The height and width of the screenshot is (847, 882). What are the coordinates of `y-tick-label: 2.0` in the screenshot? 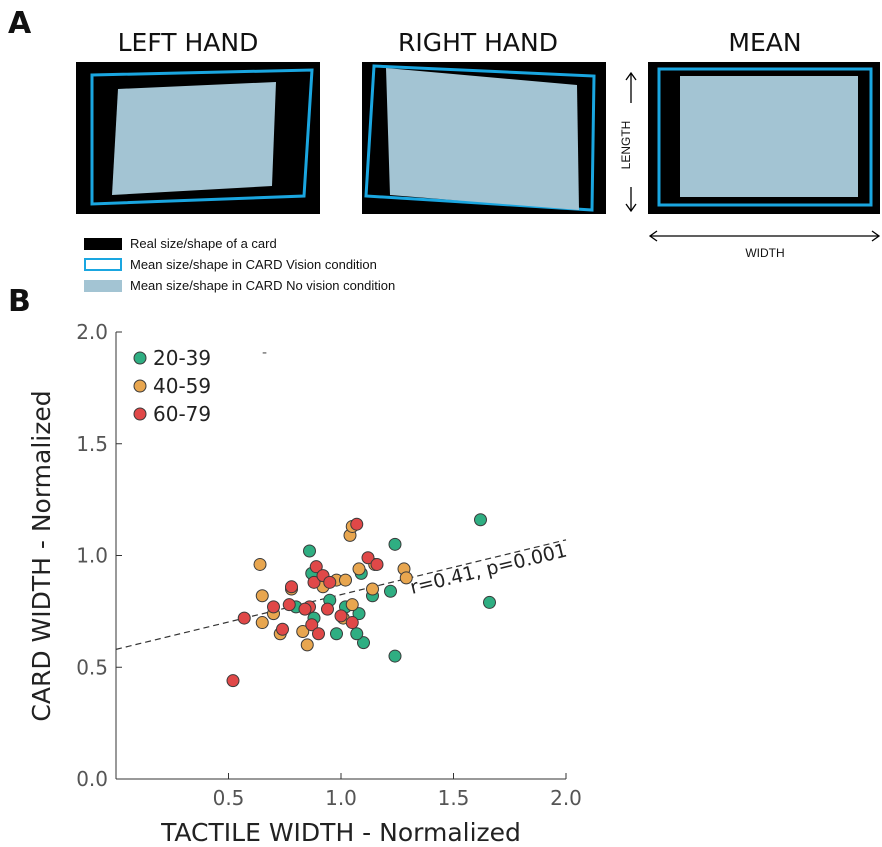 It's located at (92, 332).